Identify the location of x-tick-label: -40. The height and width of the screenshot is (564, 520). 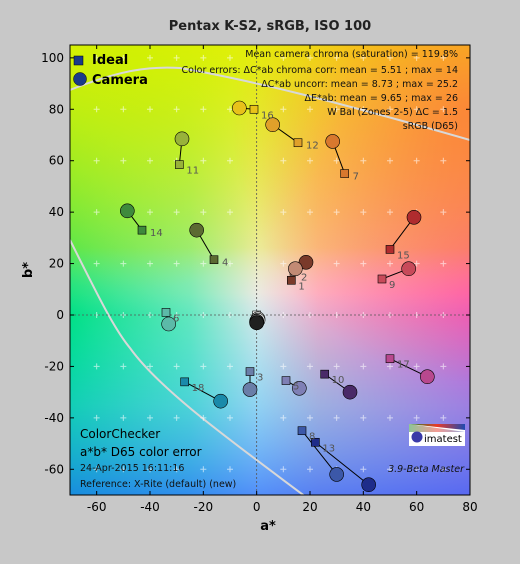
(150, 507).